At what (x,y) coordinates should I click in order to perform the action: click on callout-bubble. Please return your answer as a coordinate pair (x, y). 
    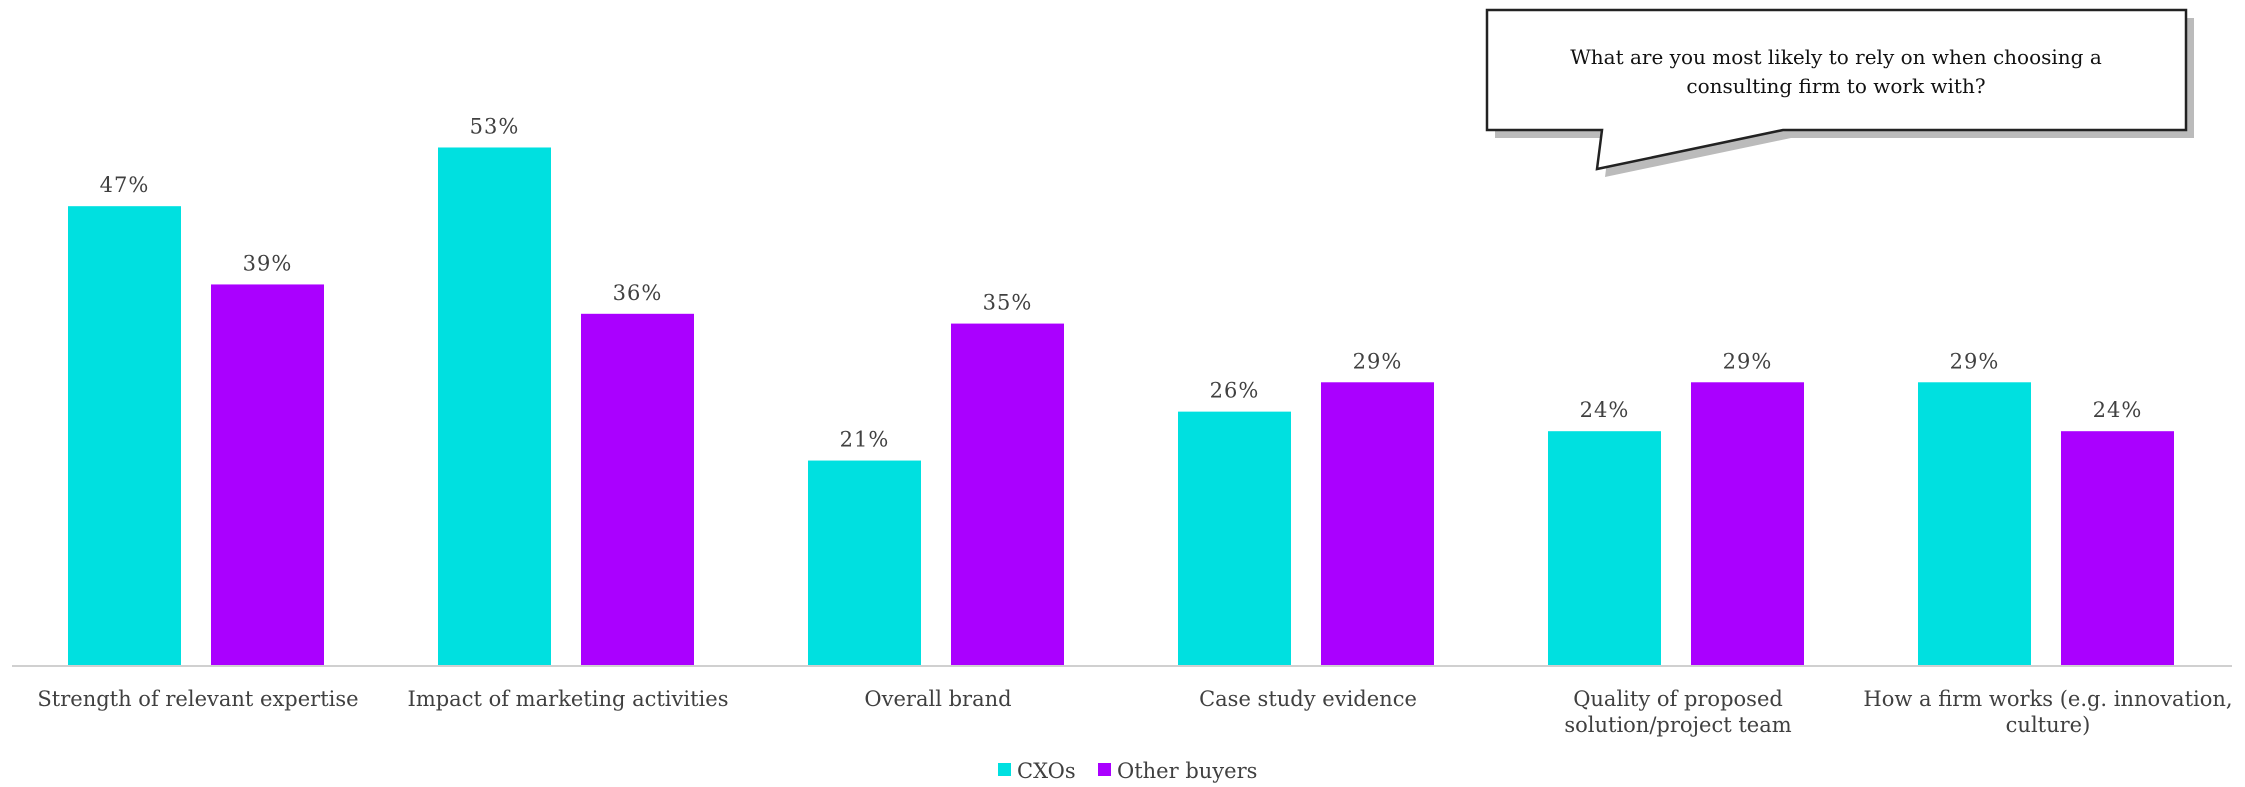
    Looking at the image, I should click on (1836, 89).